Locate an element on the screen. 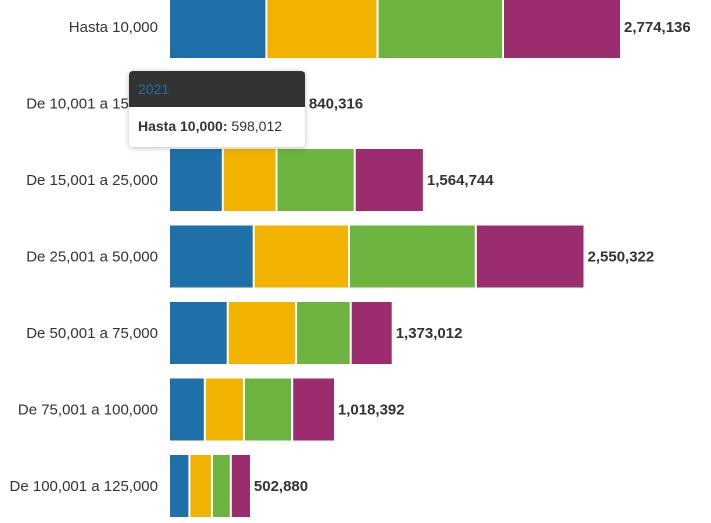 This screenshot has width=711, height=523. total-label-5: 1,018,392 is located at coordinates (371, 410).